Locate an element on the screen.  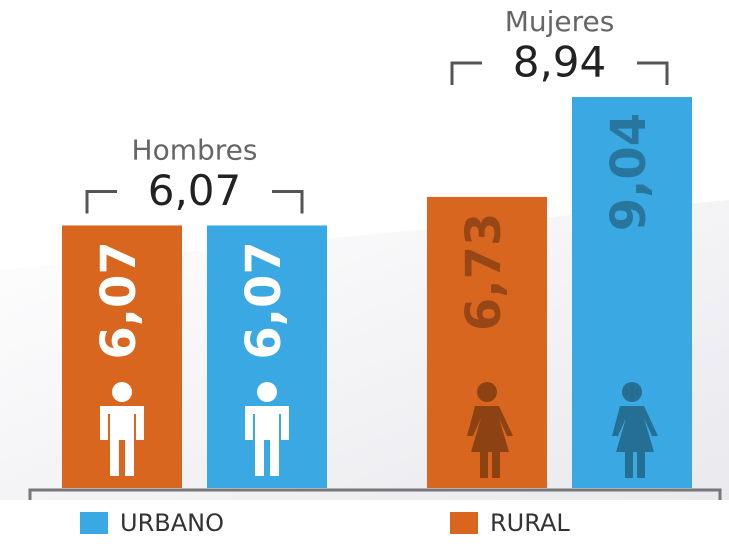
group-total: 6,07 is located at coordinates (195, 190).